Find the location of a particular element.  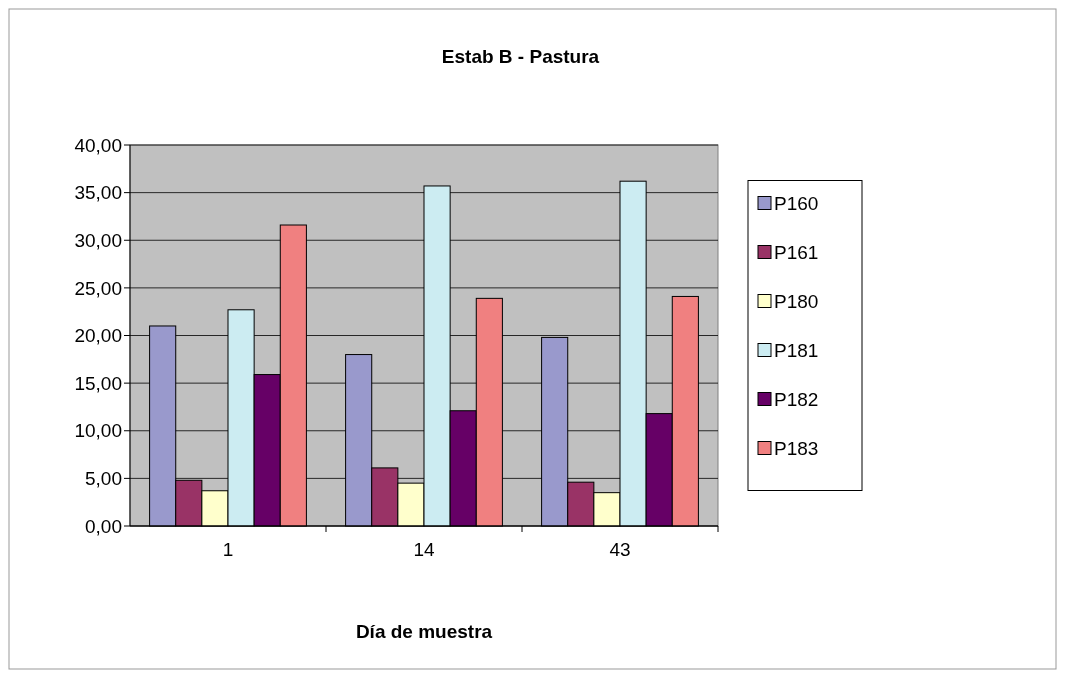

legend-label: P183 is located at coordinates (796, 449).